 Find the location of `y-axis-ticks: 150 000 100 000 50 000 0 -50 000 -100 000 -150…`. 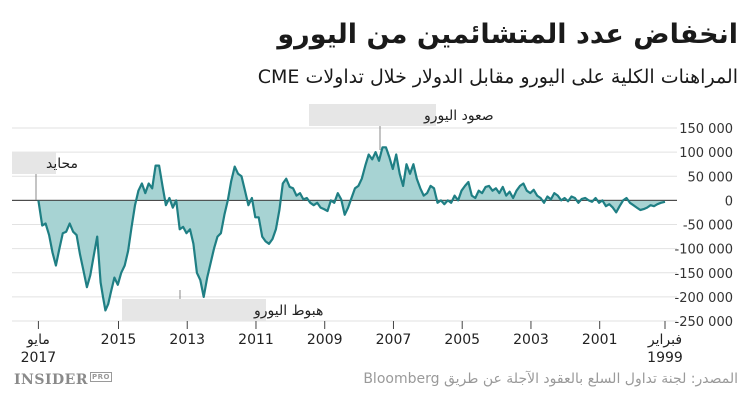

y-axis-ticks: 150 000 100 000 50 000 0 -50 000 -100 000 -150… is located at coordinates (704, 226).